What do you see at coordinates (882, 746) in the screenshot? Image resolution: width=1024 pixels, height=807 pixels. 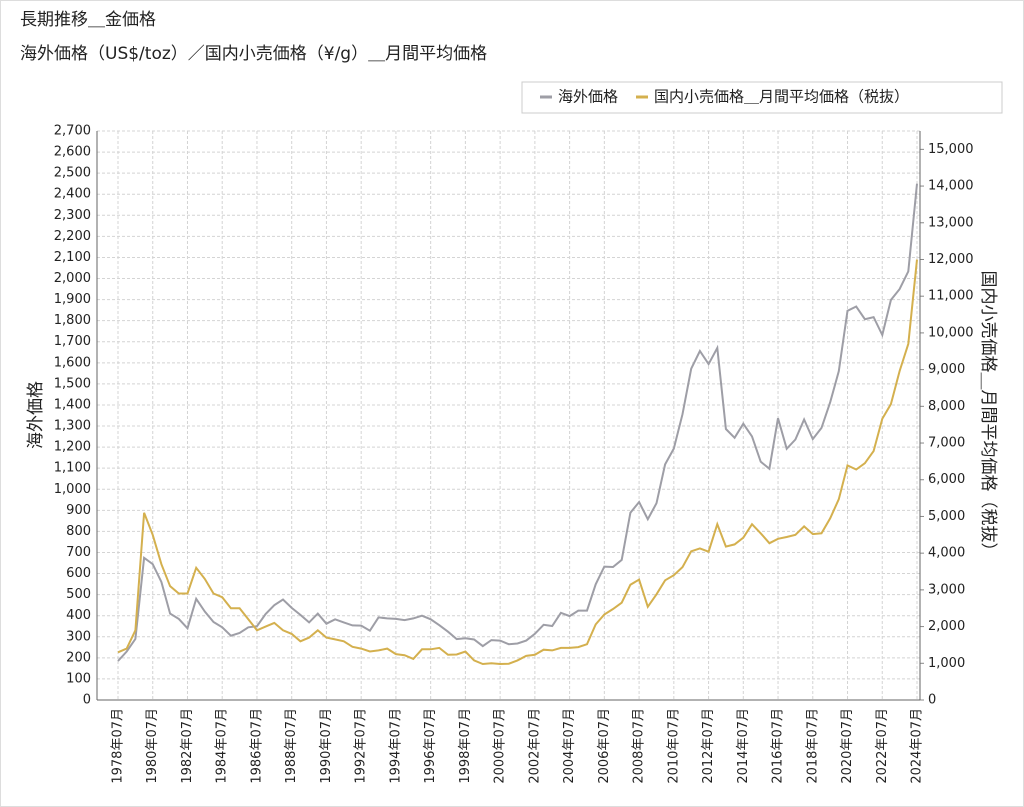 I see `x-tick-label: 2022年07月` at bounding box center [882, 746].